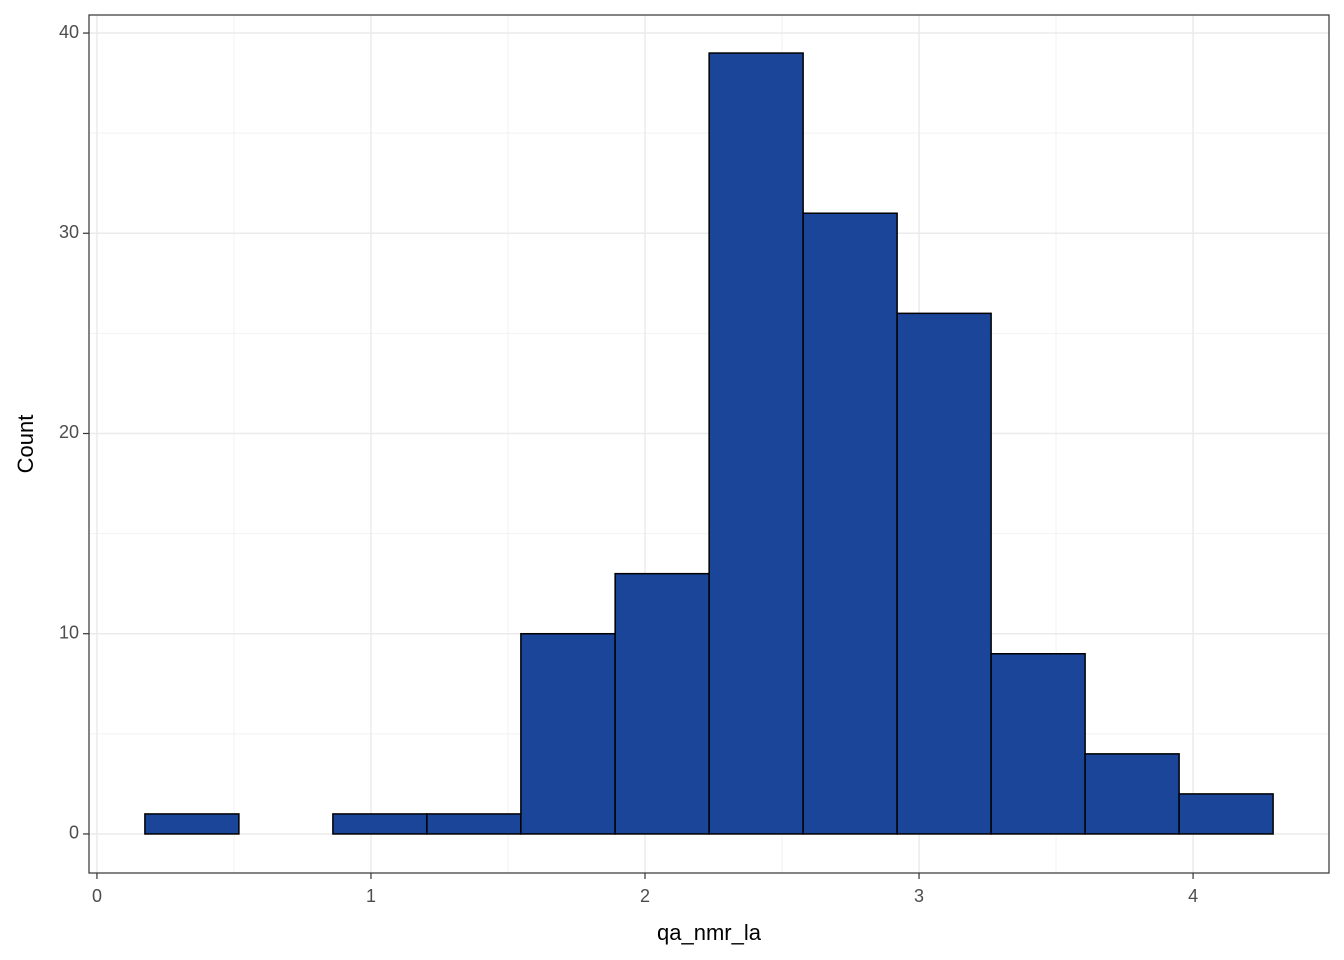  What do you see at coordinates (69, 32) in the screenshot?
I see `y-tick-label: 40` at bounding box center [69, 32].